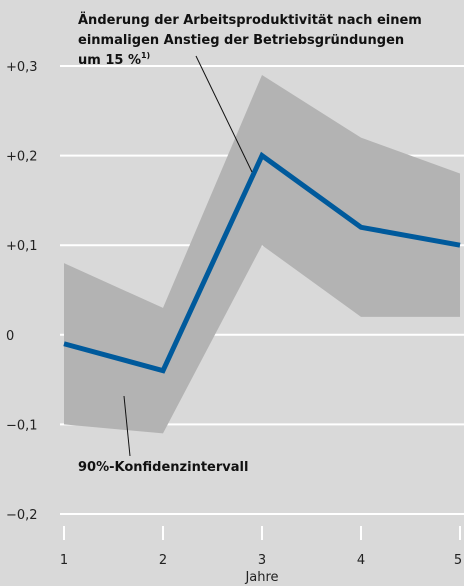 The image size is (464, 586). Describe the element at coordinates (163, 560) in the screenshot. I see `x-tick-label: 2` at that location.